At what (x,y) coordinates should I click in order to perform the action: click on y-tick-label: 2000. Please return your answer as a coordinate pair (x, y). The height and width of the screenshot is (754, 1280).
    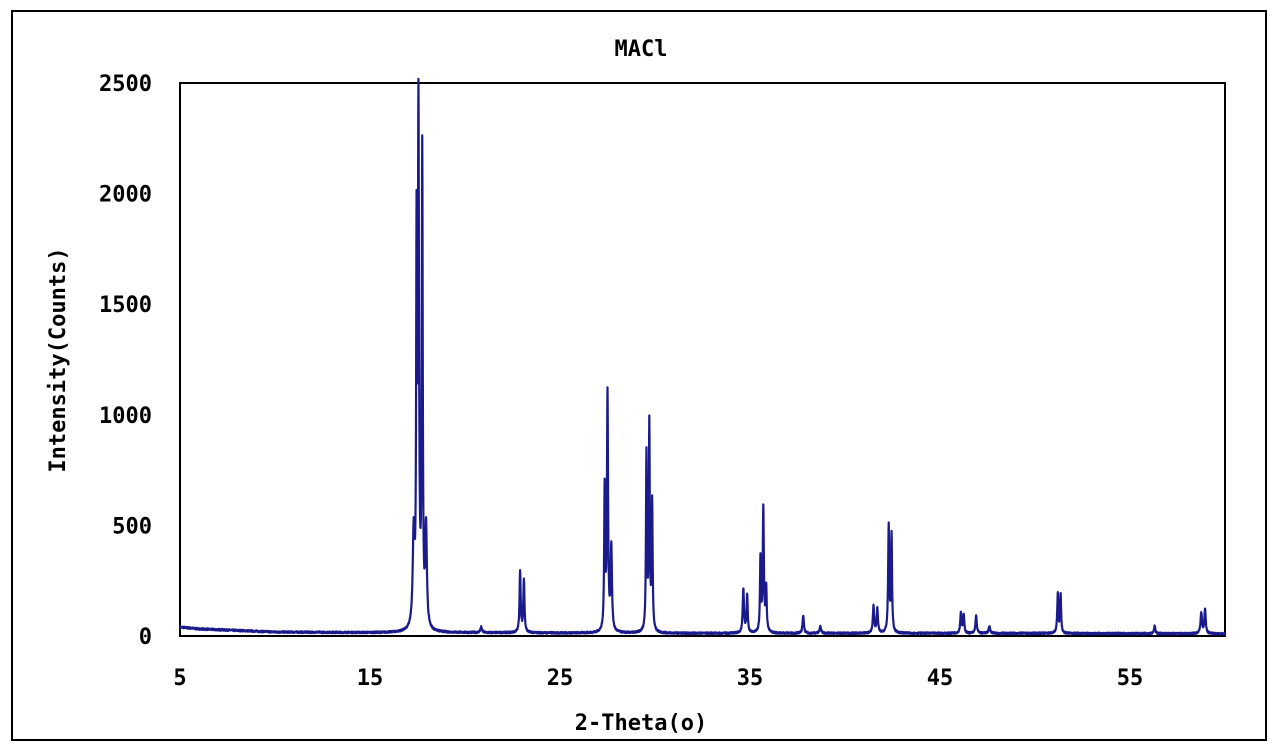
    Looking at the image, I should click on (125, 195).